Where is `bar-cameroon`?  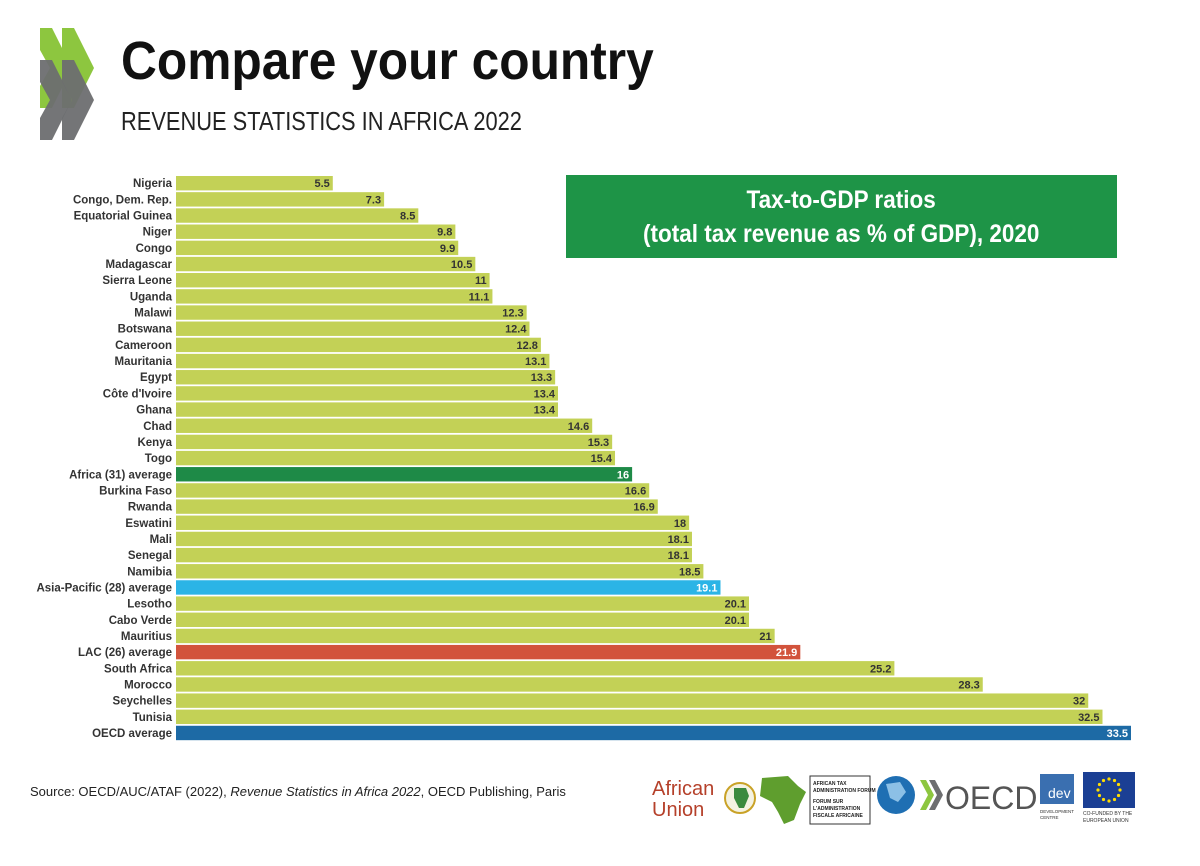
bar-cameroon is located at coordinates (358, 345).